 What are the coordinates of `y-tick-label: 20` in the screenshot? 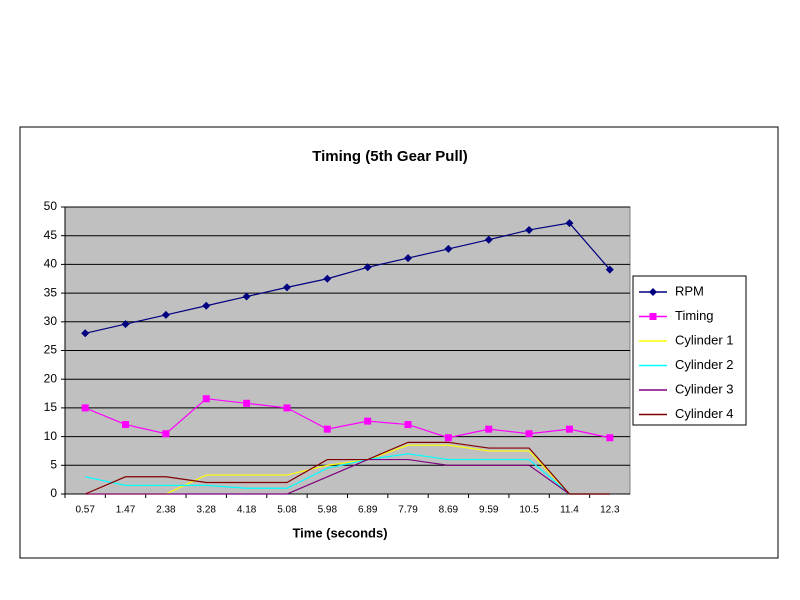 It's located at (51, 378).